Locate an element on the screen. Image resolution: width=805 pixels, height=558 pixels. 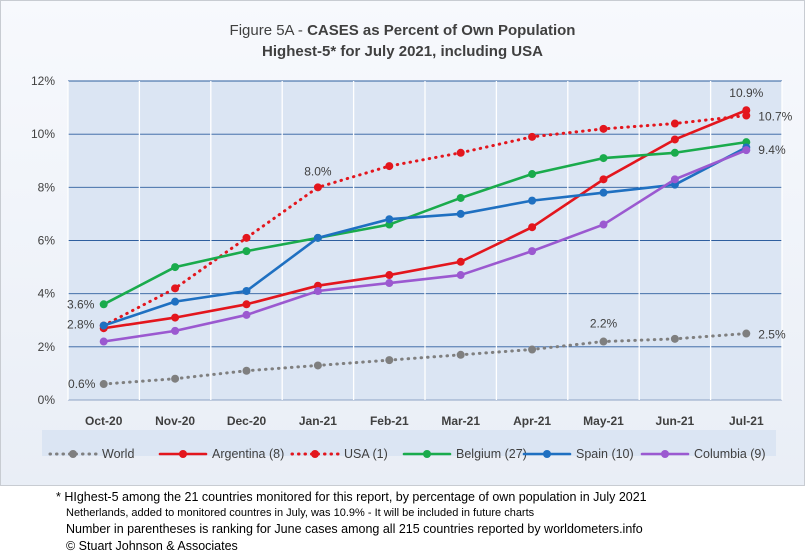
x-tick-label: Dec-20 is located at coordinates (247, 421).